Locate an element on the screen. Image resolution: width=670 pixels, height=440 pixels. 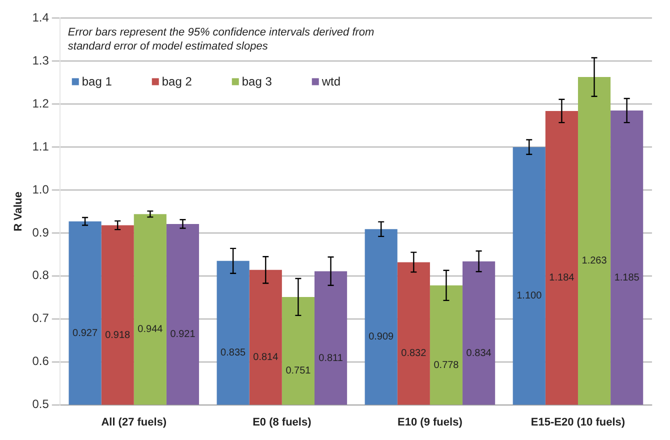
data-label: 0.944 is located at coordinates (151, 330).